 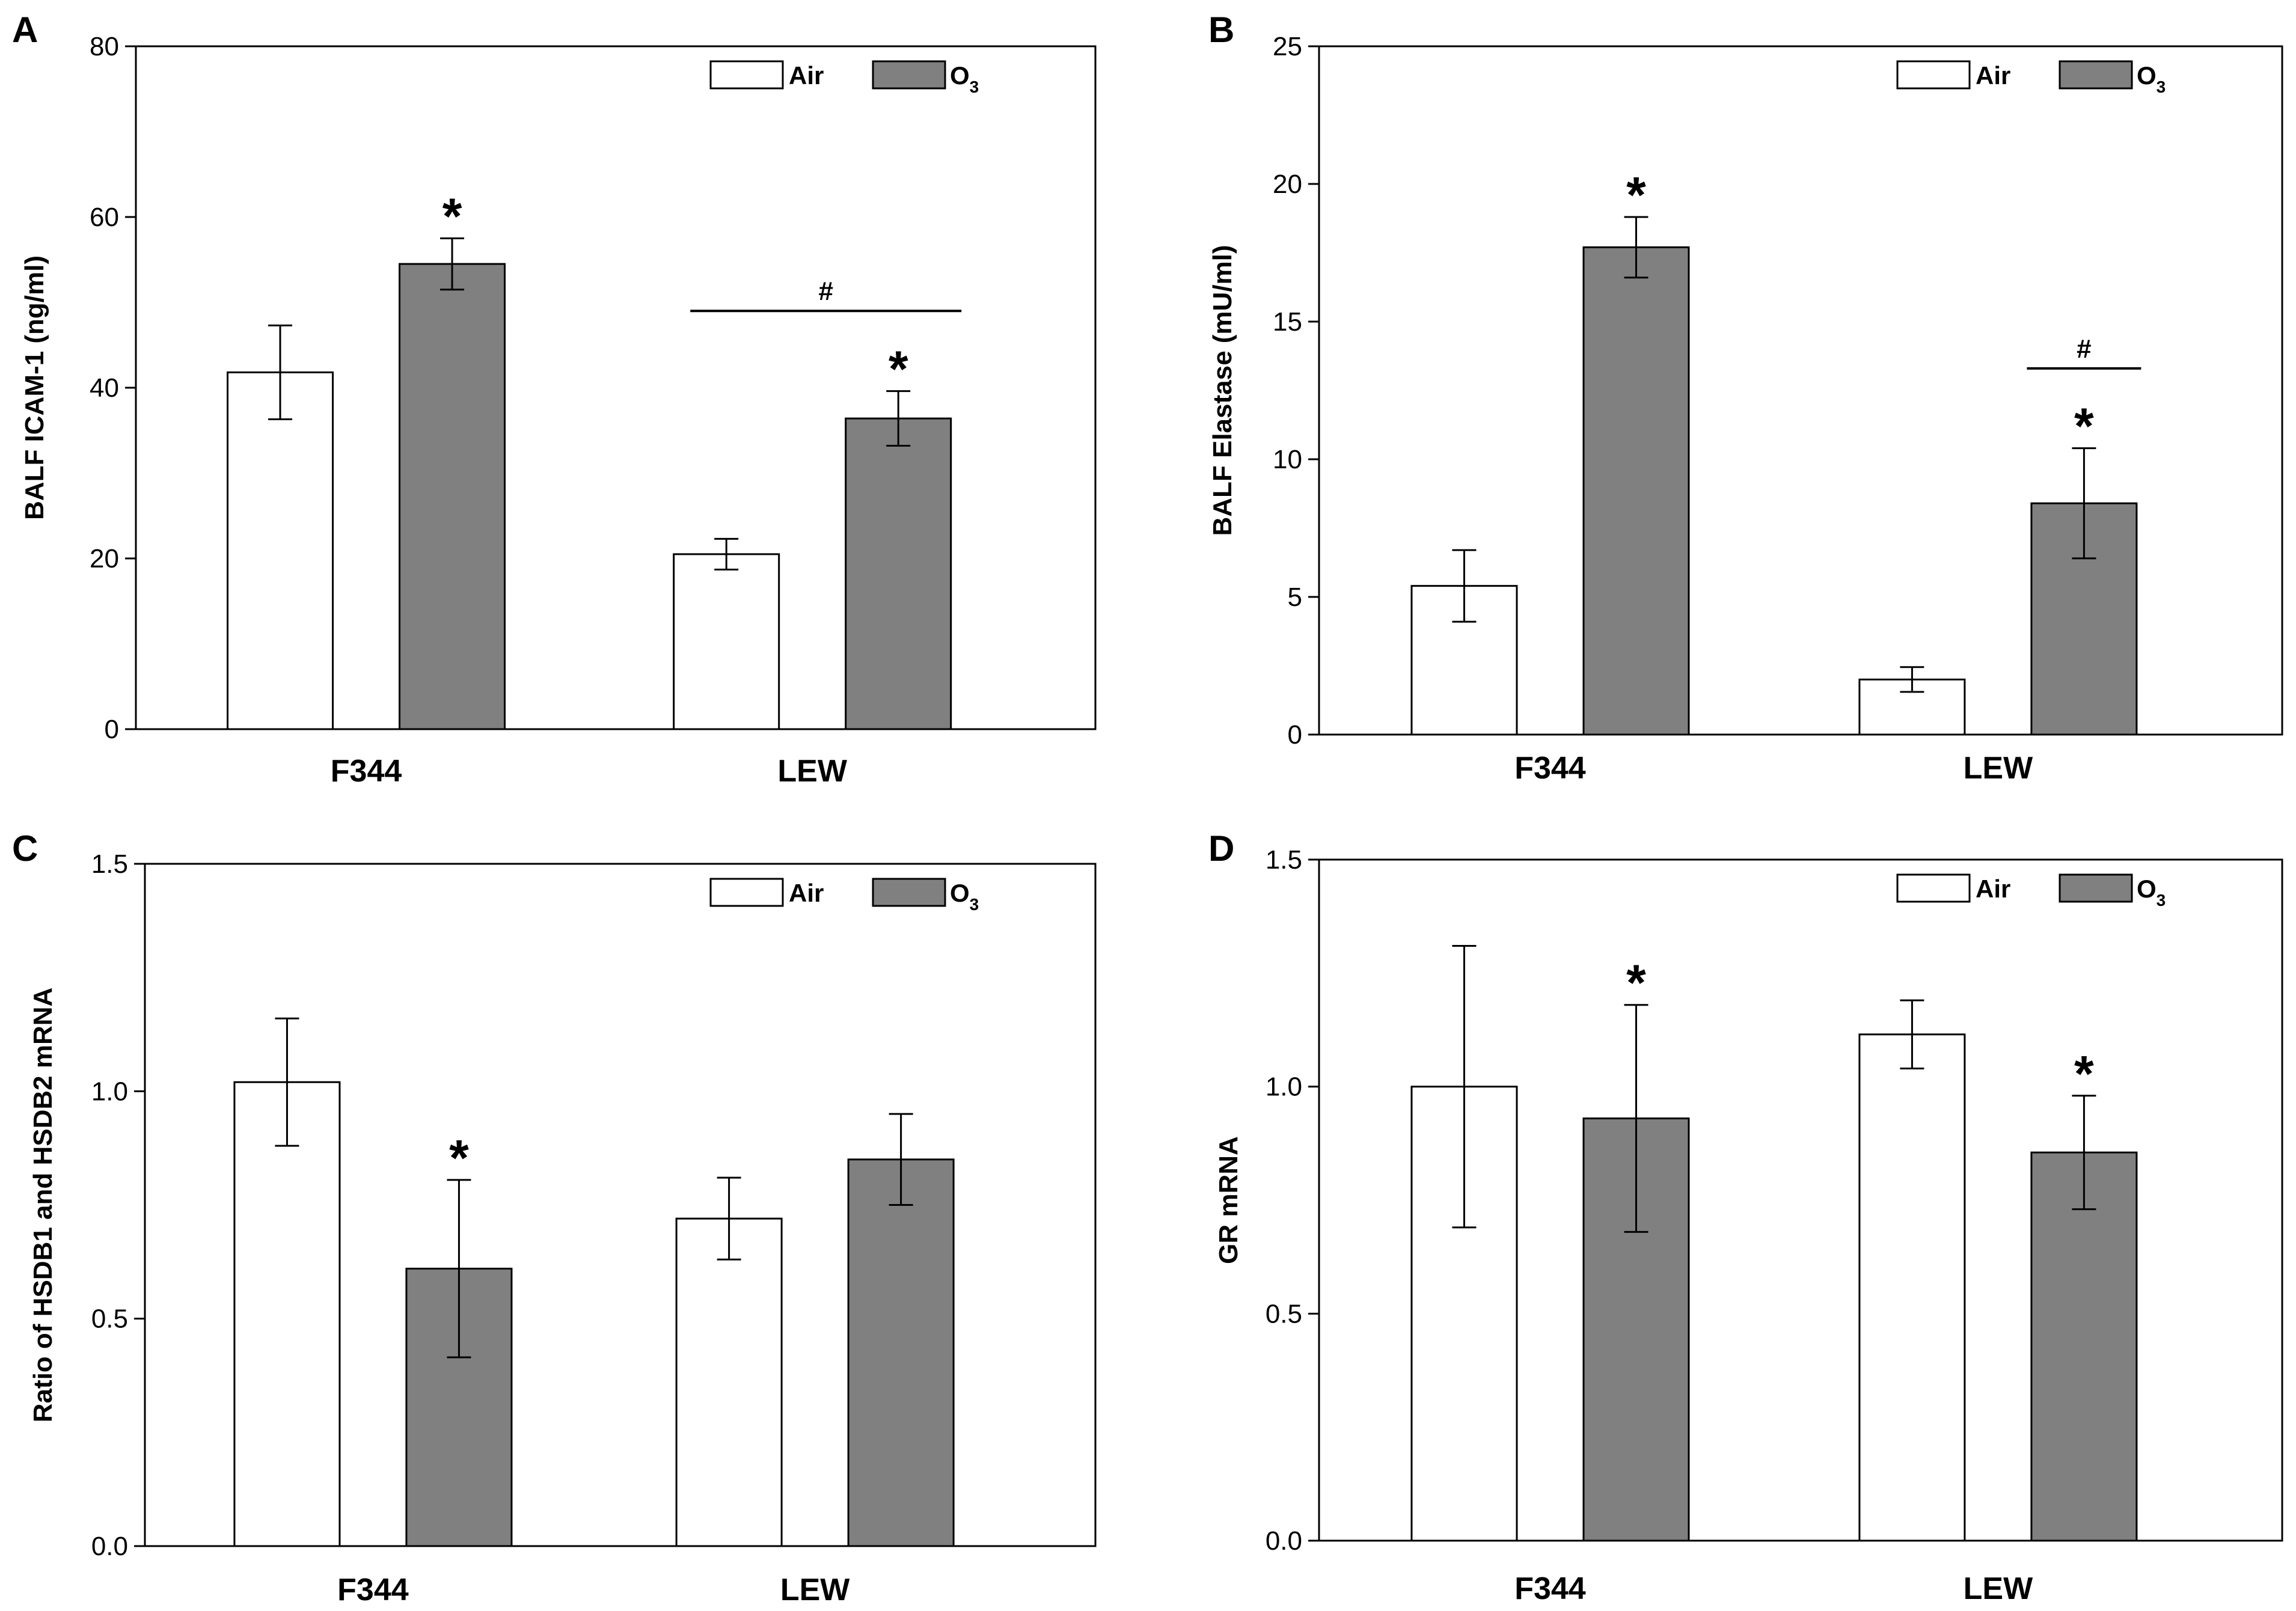 What do you see at coordinates (104, 217) in the screenshot?
I see `y-tick-label: 60` at bounding box center [104, 217].